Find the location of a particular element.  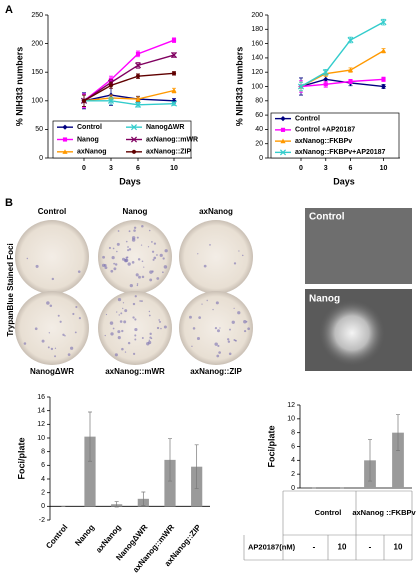

plate-label: NanogΔWR is located at coordinates (52, 371).